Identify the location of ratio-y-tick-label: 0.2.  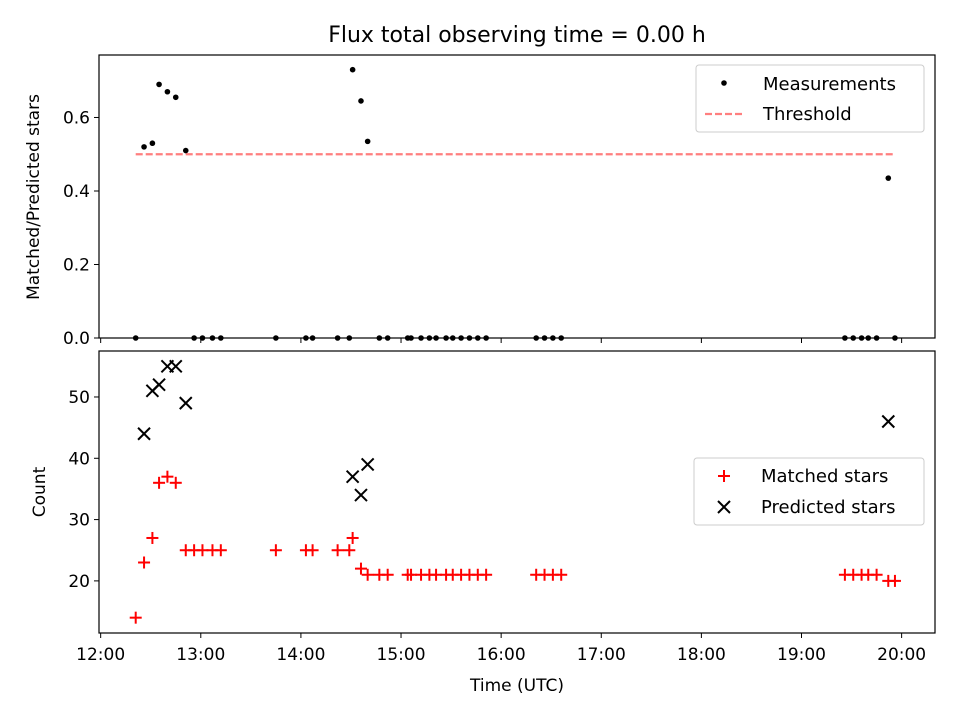
(76, 265).